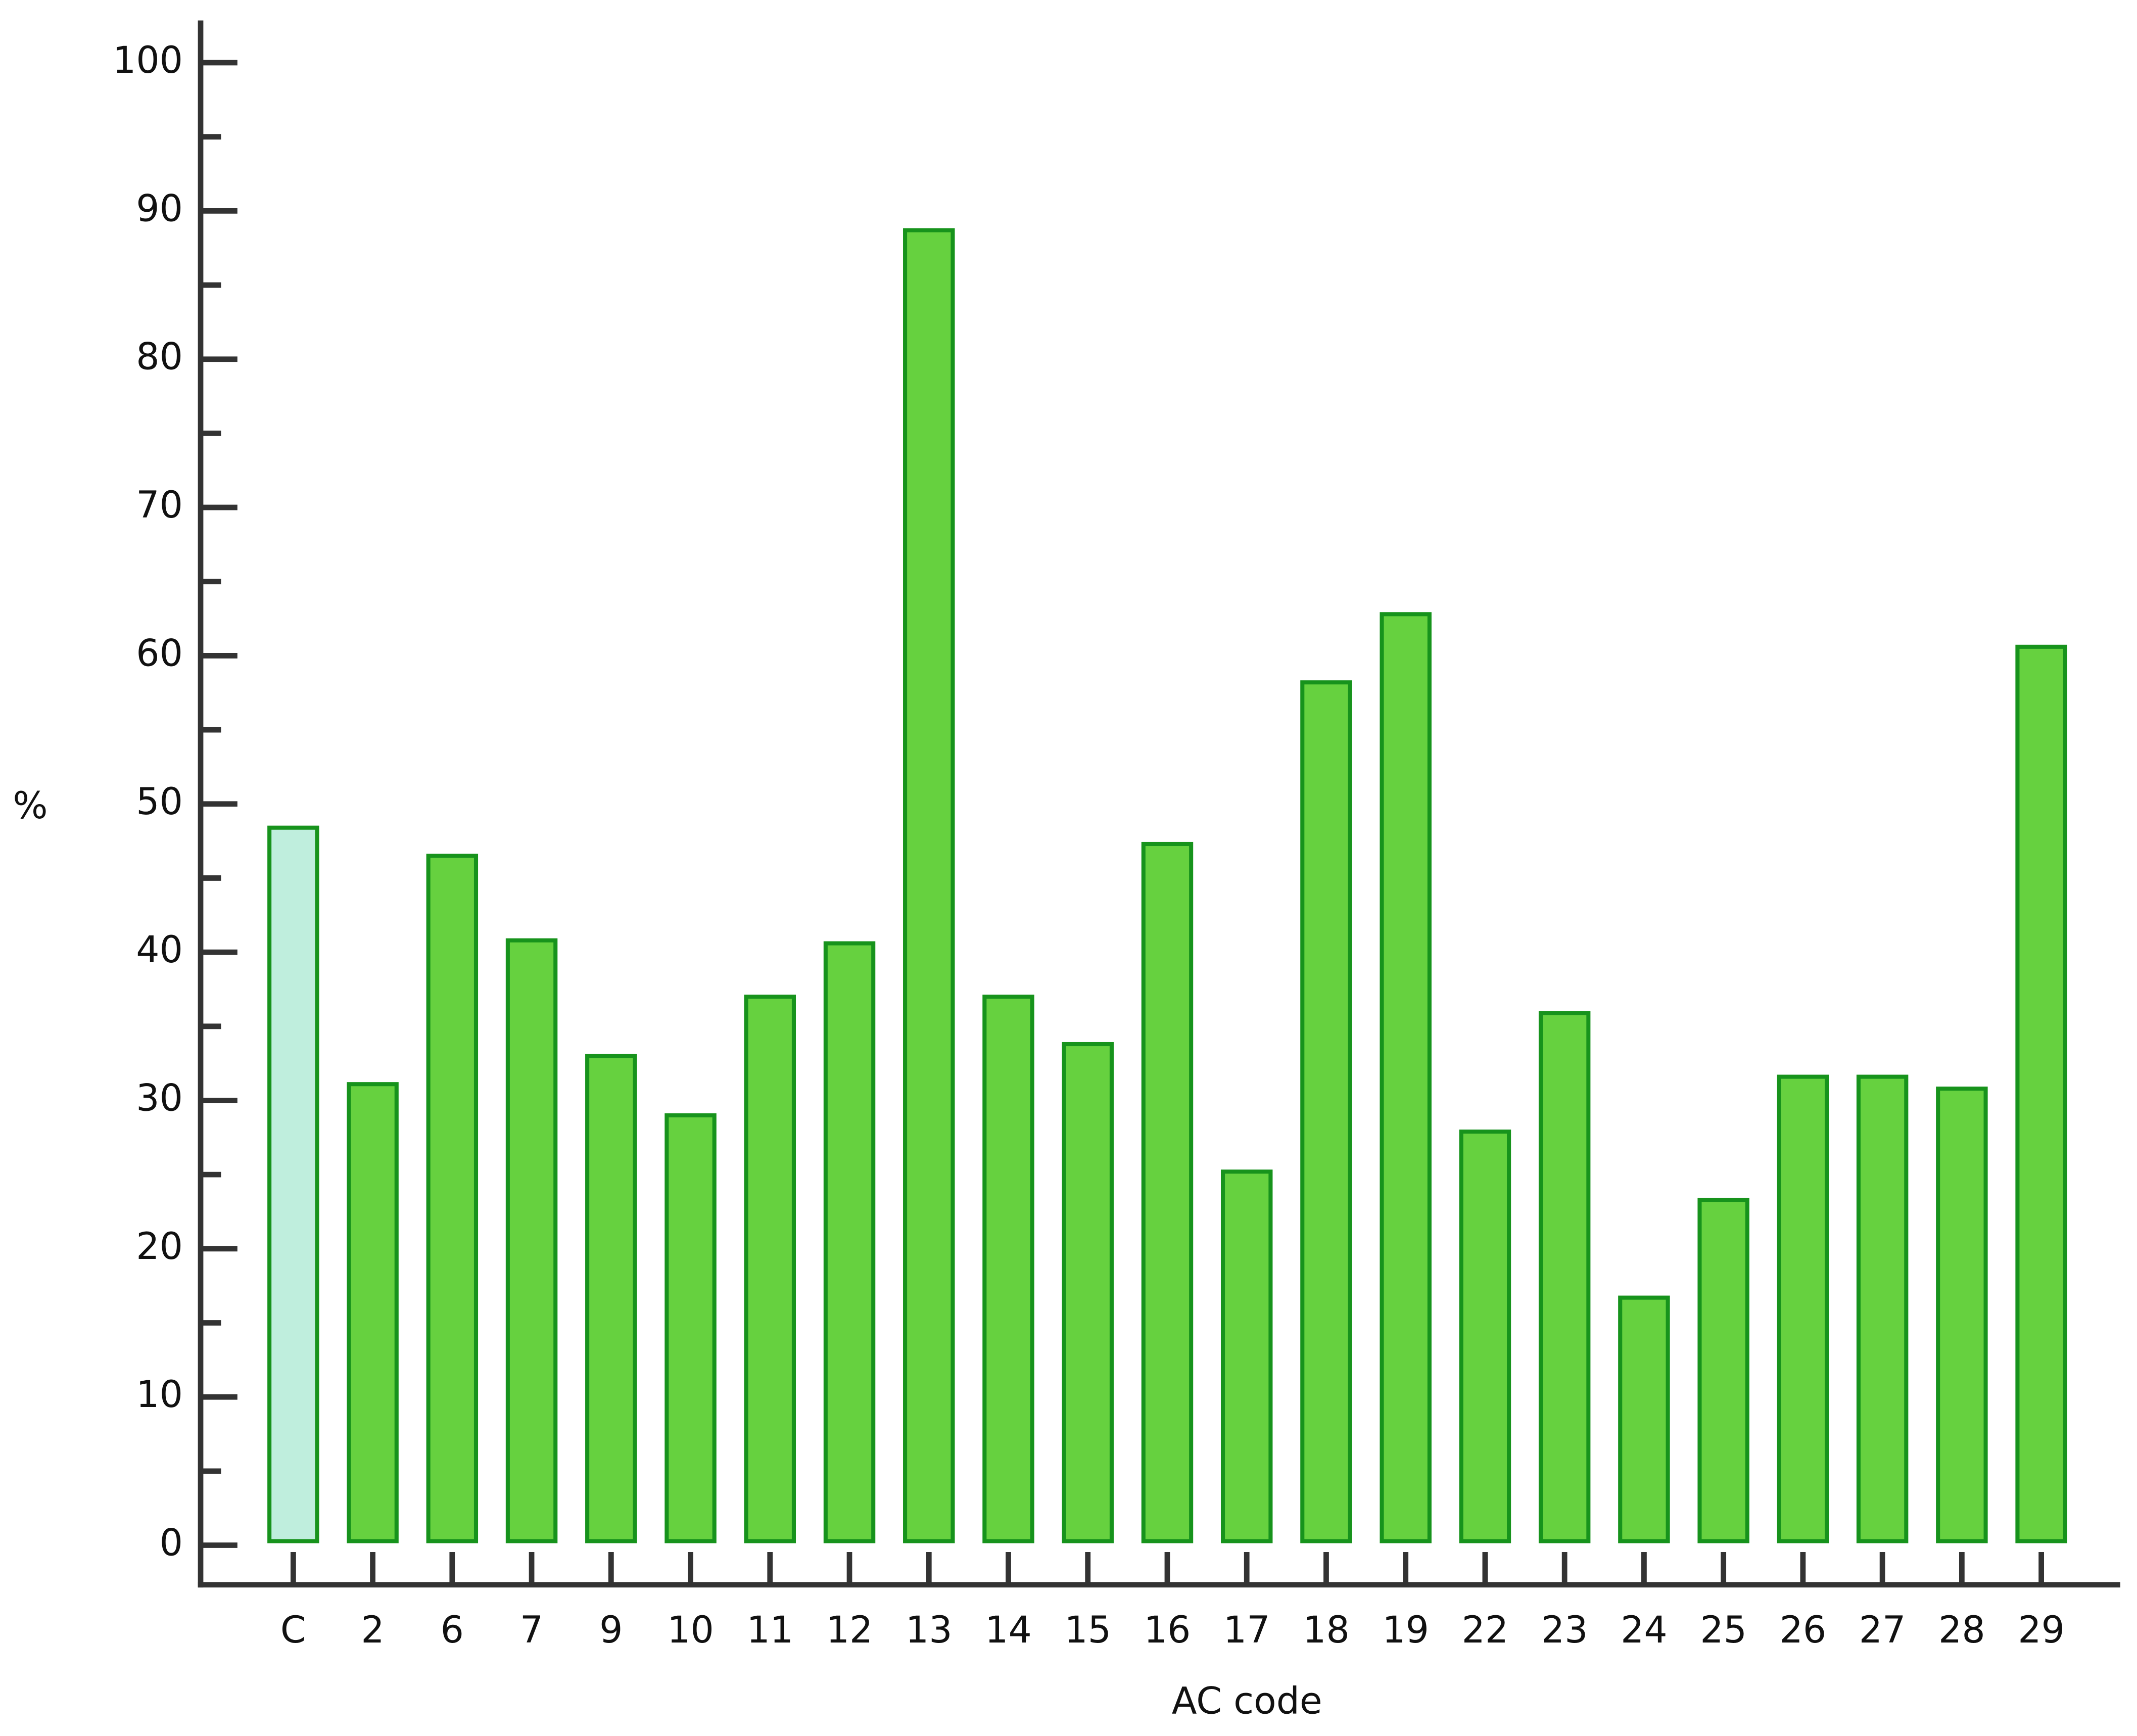 The height and width of the screenshot is (1736, 2137). I want to click on y-tick-label: 20, so click(159, 1246).